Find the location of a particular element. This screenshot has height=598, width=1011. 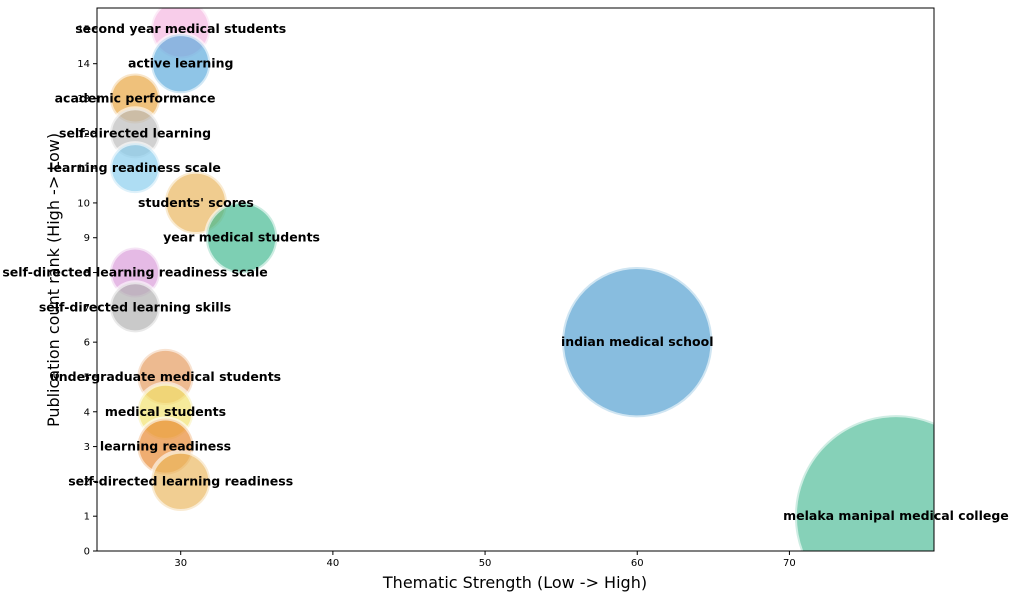

bubble-label-8: self-directed learning skills is located at coordinates (135, 306).